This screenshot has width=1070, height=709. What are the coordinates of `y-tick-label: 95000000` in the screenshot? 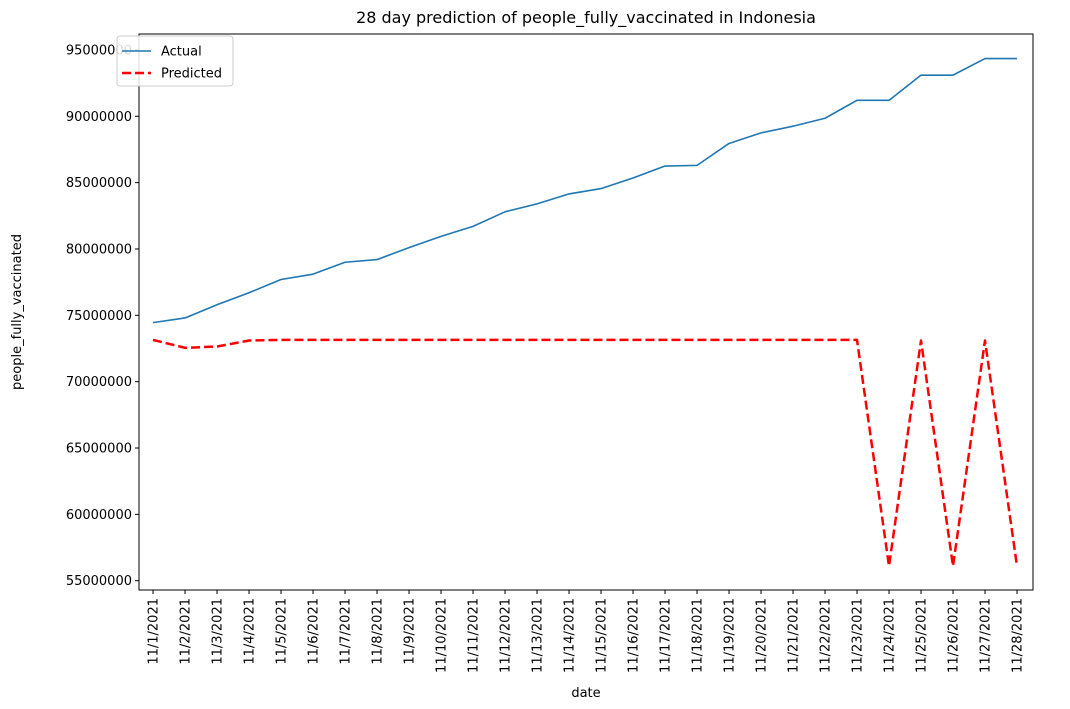 It's located at (99, 50).